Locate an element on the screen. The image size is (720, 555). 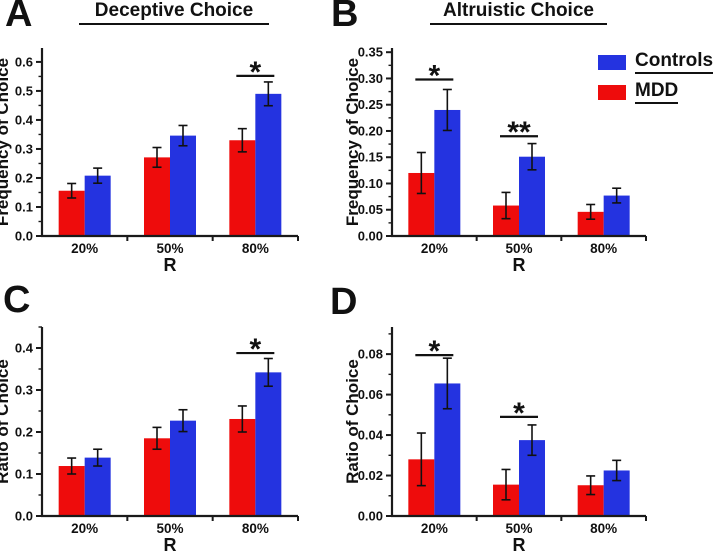
legend-item-controls: Controls is located at coordinates (656, 62).